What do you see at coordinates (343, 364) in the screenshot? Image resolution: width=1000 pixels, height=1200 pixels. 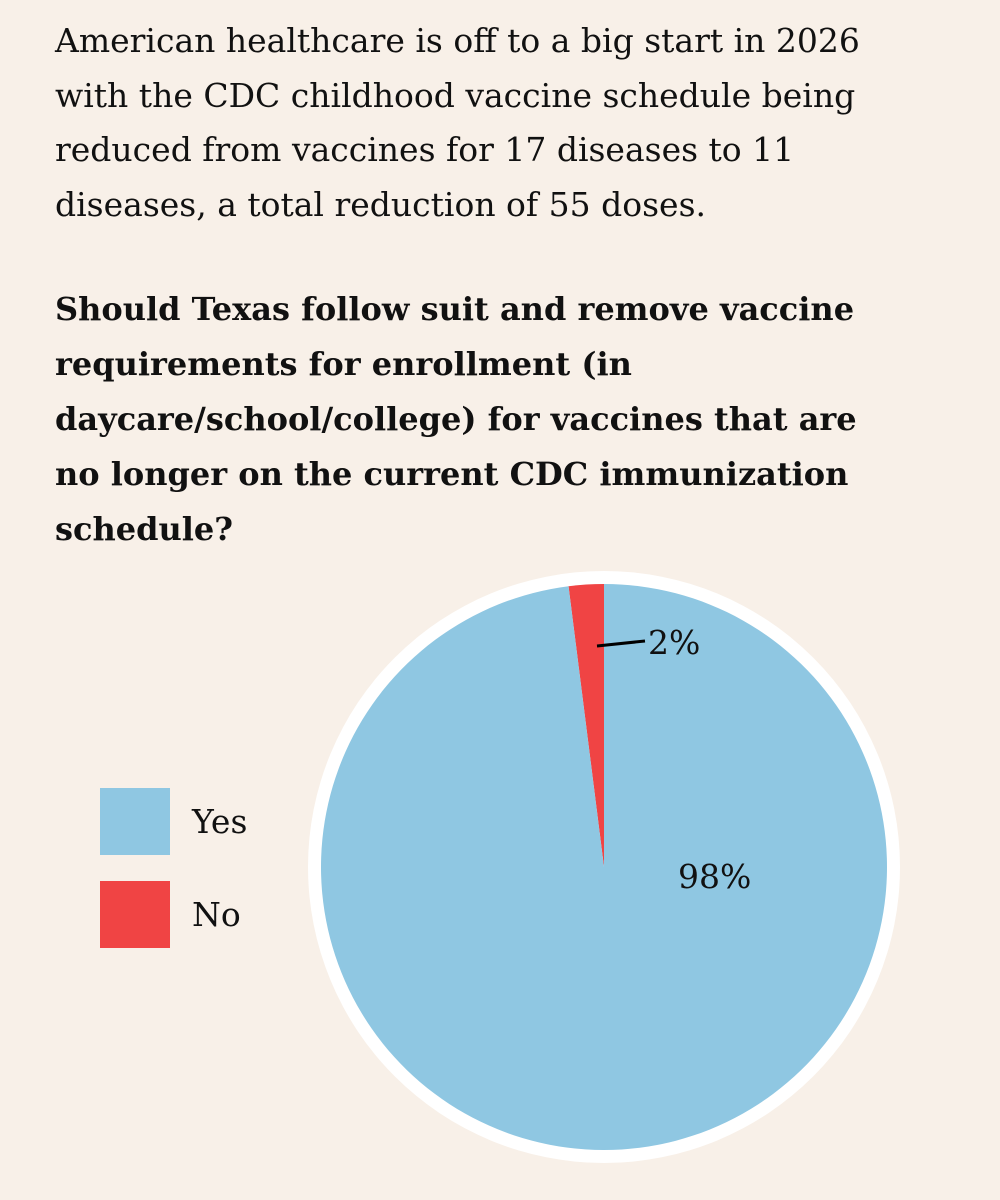 I see `question-line: requirements for enrollment (in` at bounding box center [343, 364].